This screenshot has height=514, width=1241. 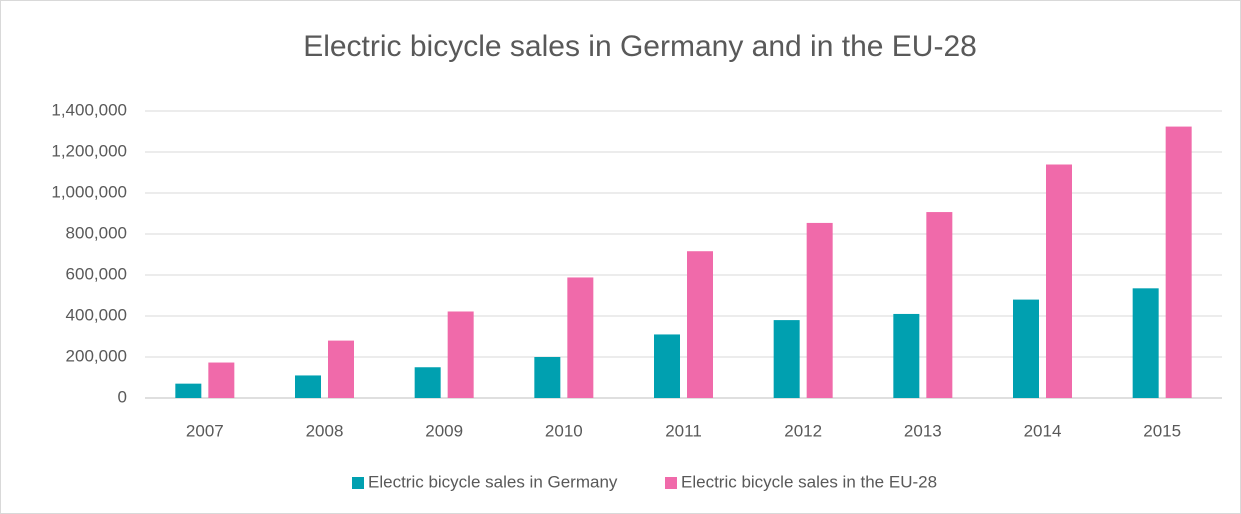 I want to click on x-tick-label: 2014, so click(x=1043, y=430).